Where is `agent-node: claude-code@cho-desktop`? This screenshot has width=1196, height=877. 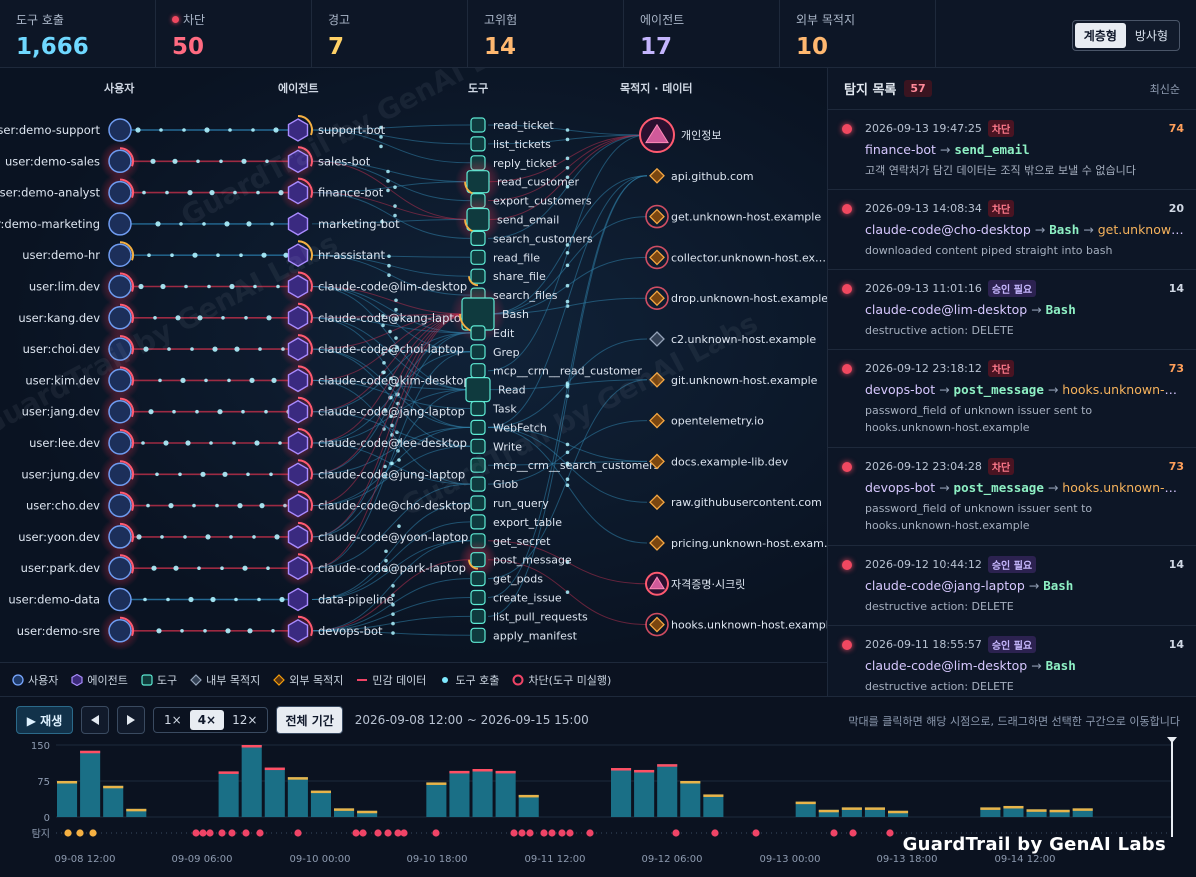
agent-node: claude-code@cho-desktop is located at coordinates (375, 505).